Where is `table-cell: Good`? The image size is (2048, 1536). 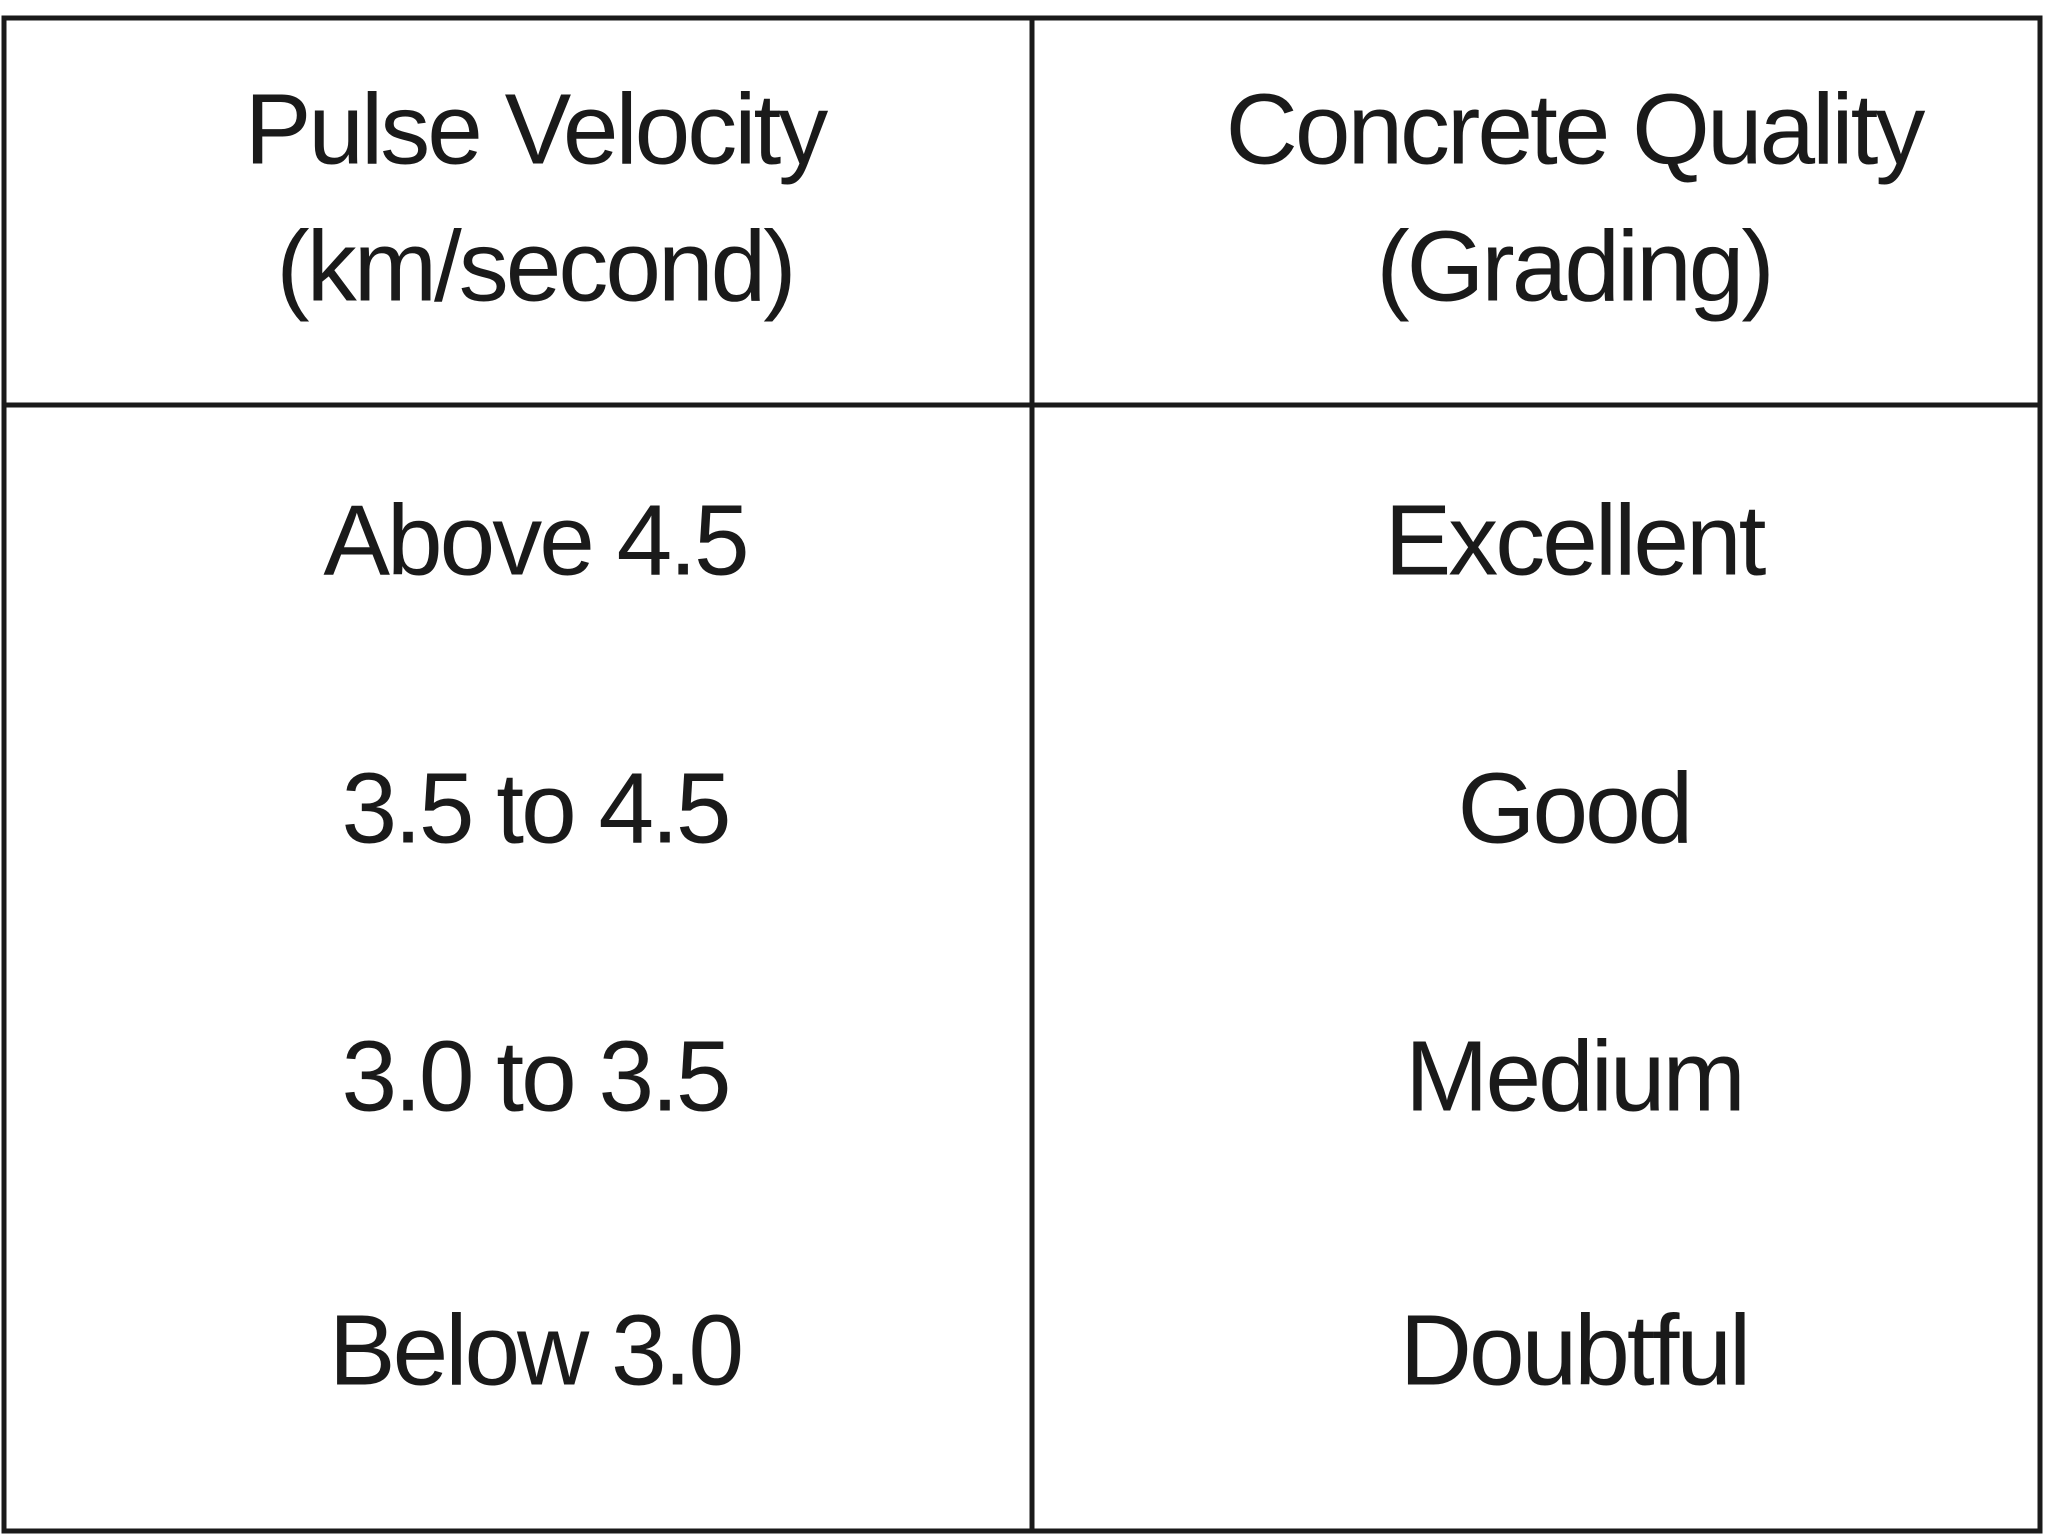 table-cell: Good is located at coordinates (1574, 808).